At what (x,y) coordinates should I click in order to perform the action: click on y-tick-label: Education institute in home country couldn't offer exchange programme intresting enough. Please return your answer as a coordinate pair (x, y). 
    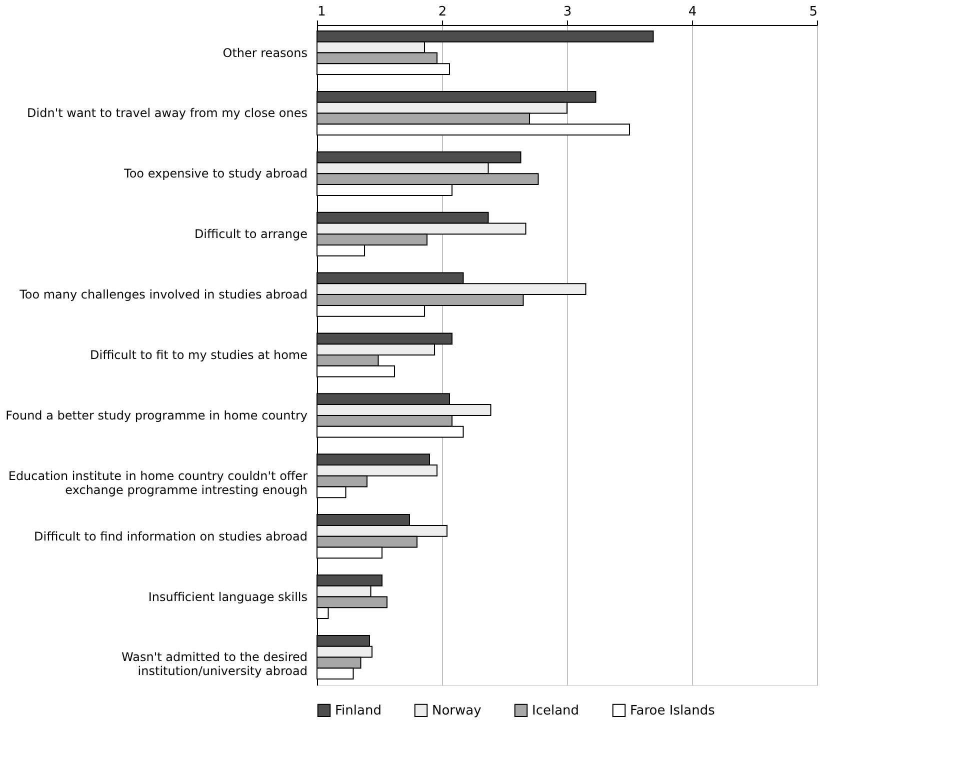
    Looking at the image, I should click on (158, 482).